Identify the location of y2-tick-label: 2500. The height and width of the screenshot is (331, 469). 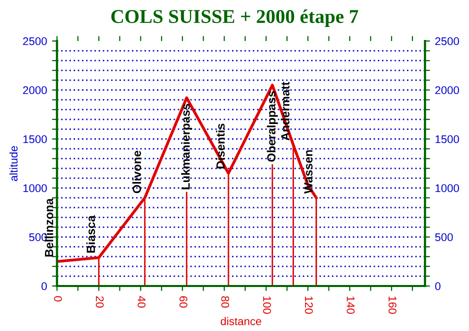
(447, 41).